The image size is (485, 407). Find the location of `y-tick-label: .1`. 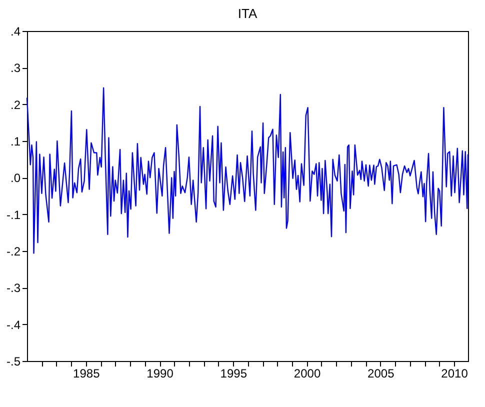

y-tick-label: .1 is located at coordinates (15, 141).